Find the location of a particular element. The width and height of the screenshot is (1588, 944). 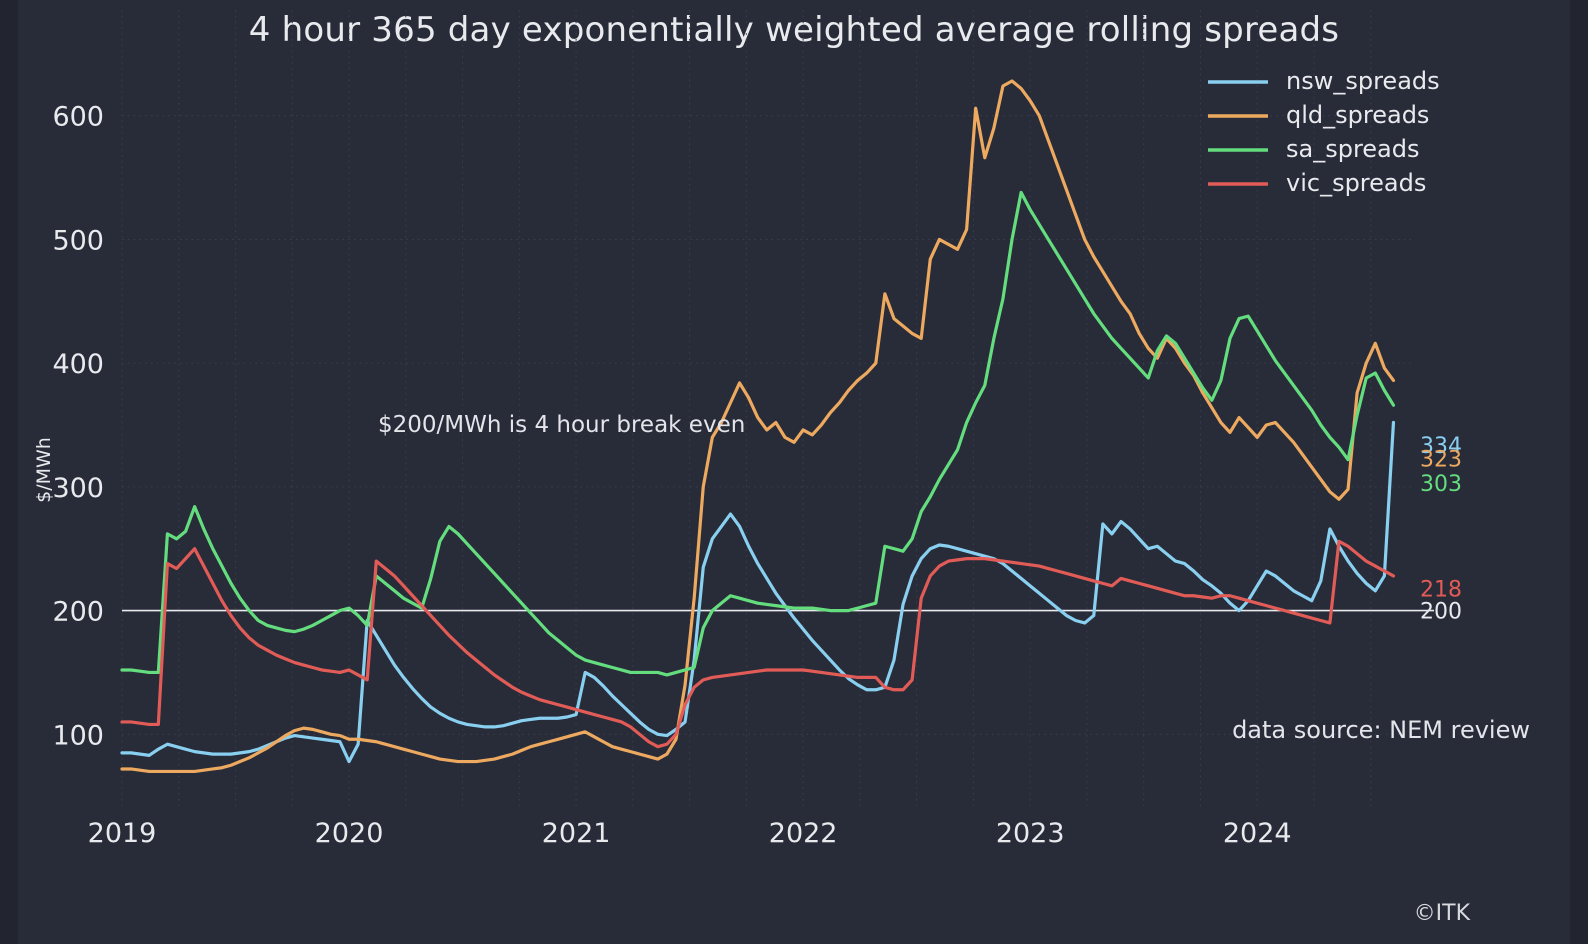

end-label-sa-spreads: 303 is located at coordinates (1441, 484).